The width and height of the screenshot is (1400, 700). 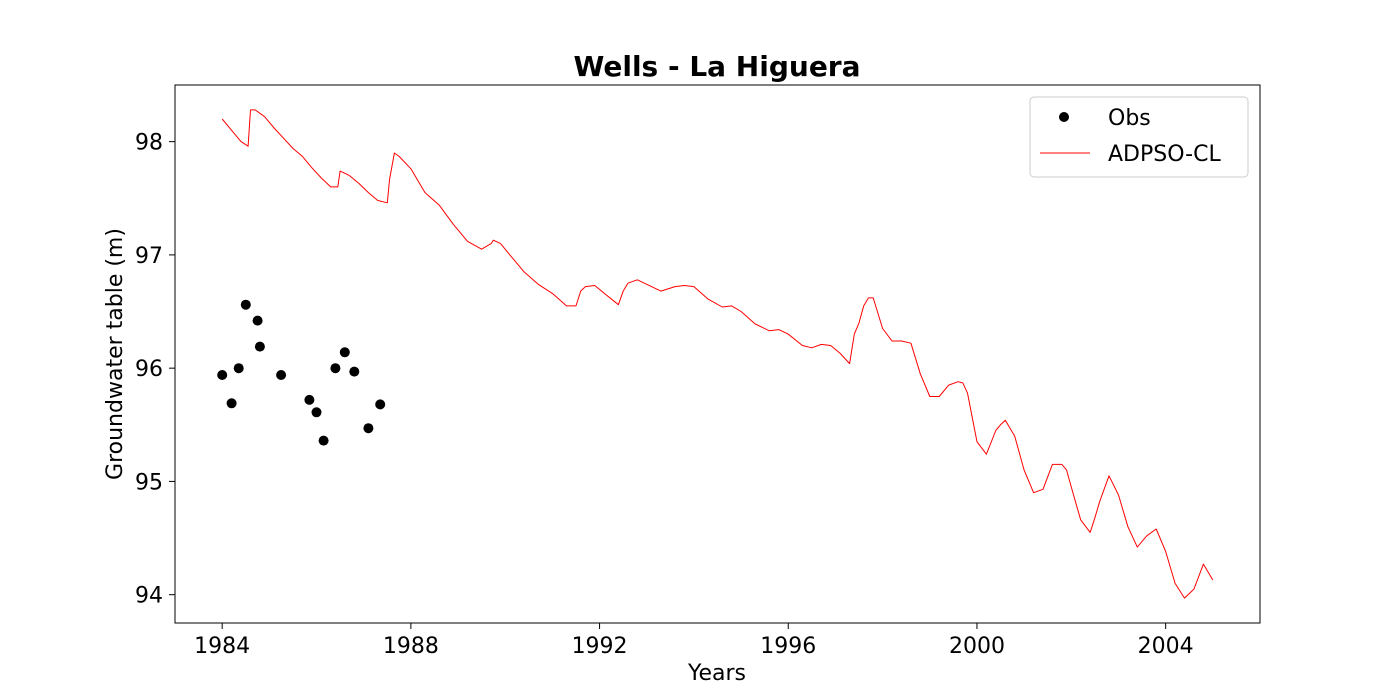 What do you see at coordinates (1166, 646) in the screenshot?
I see `x-tick-label: 2004` at bounding box center [1166, 646].